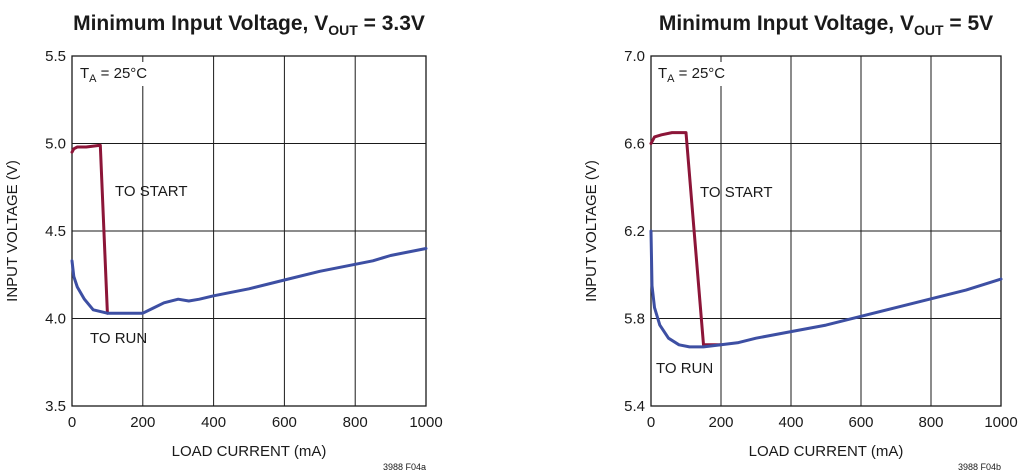 The height and width of the screenshot is (475, 1024). What do you see at coordinates (634, 231) in the screenshot?
I see `y-tick-label: 6.2` at bounding box center [634, 231].